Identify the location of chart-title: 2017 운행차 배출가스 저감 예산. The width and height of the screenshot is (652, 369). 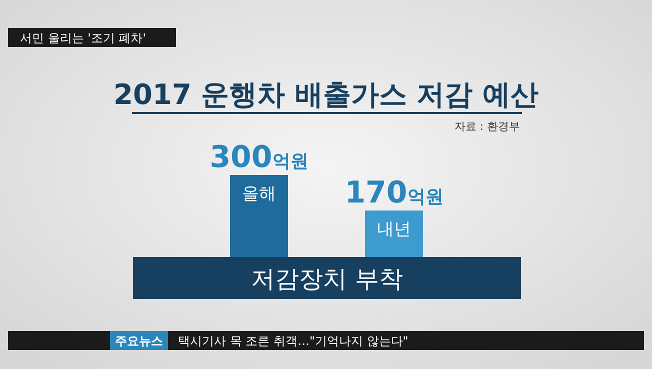
(326, 94).